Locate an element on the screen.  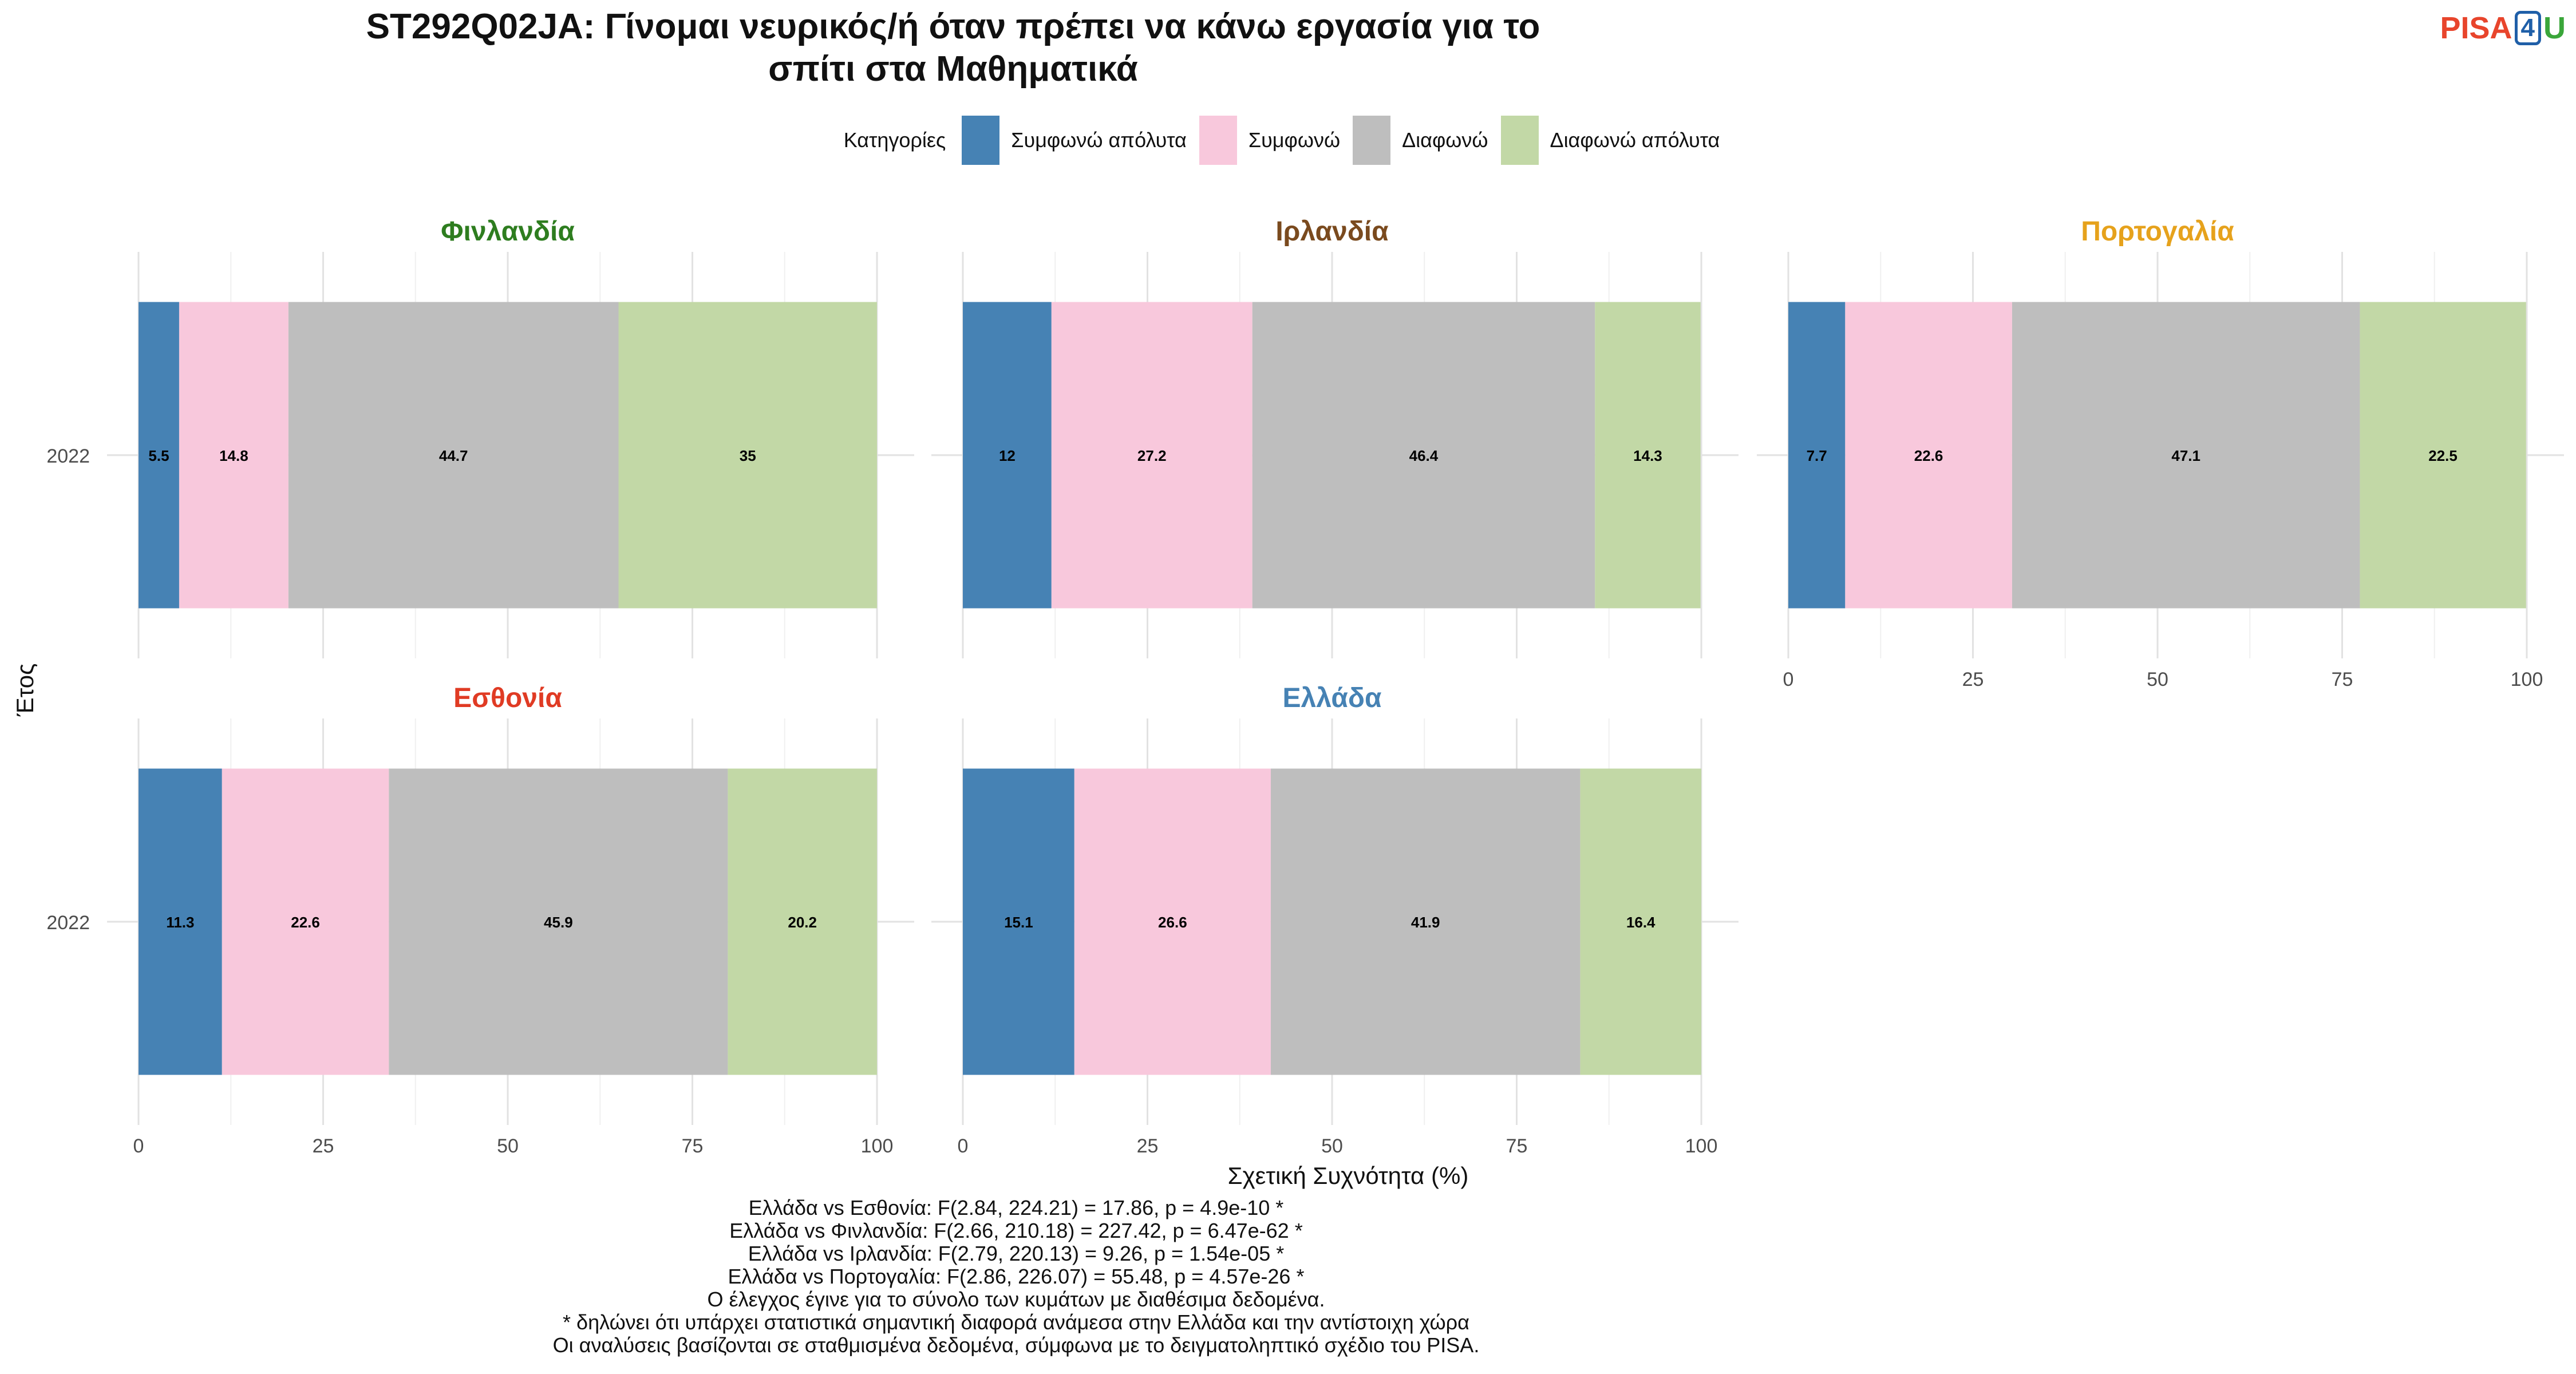
bar-value-label: 41.9 is located at coordinates (1425, 923).